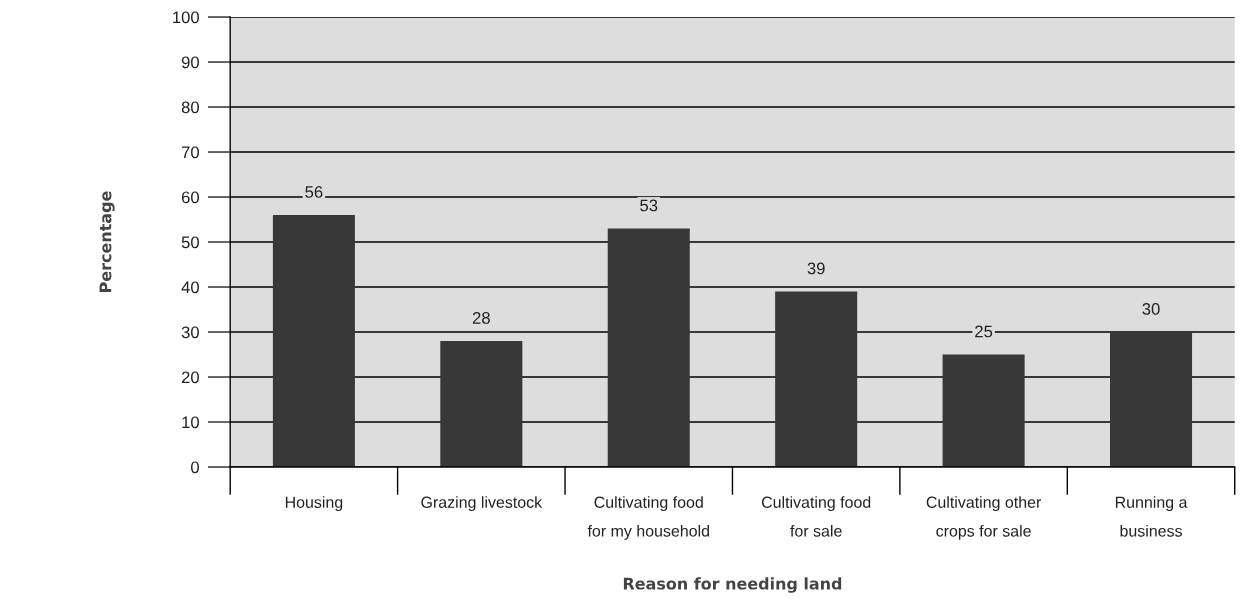  I want to click on x-tick-label: Cultivating food for sale, so click(816, 516).